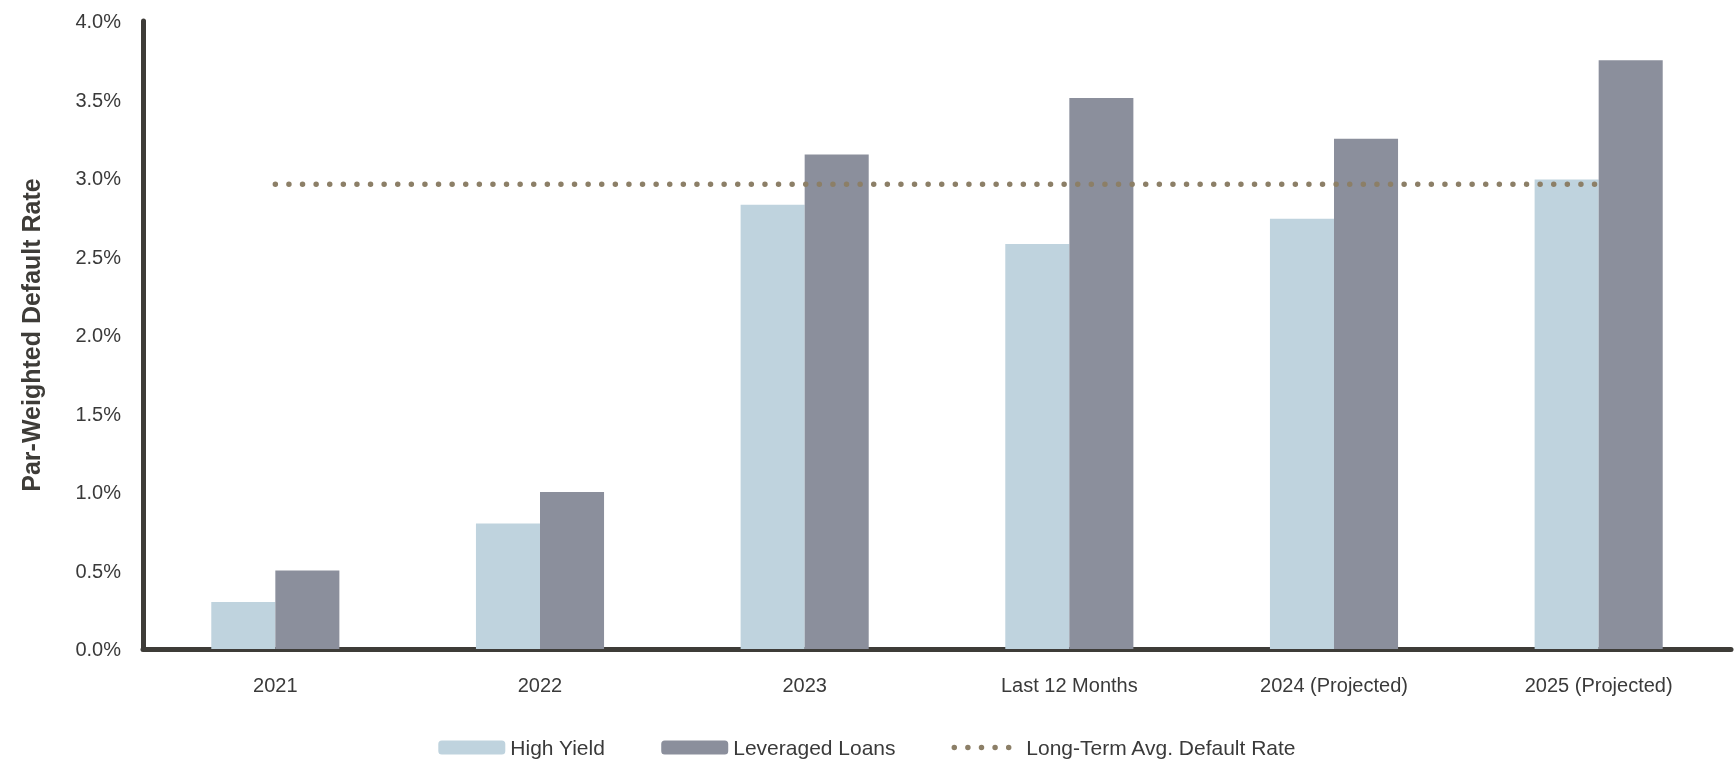 This screenshot has width=1735, height=765. Describe the element at coordinates (98, 649) in the screenshot. I see `y-tick-label: 0.0%` at that location.